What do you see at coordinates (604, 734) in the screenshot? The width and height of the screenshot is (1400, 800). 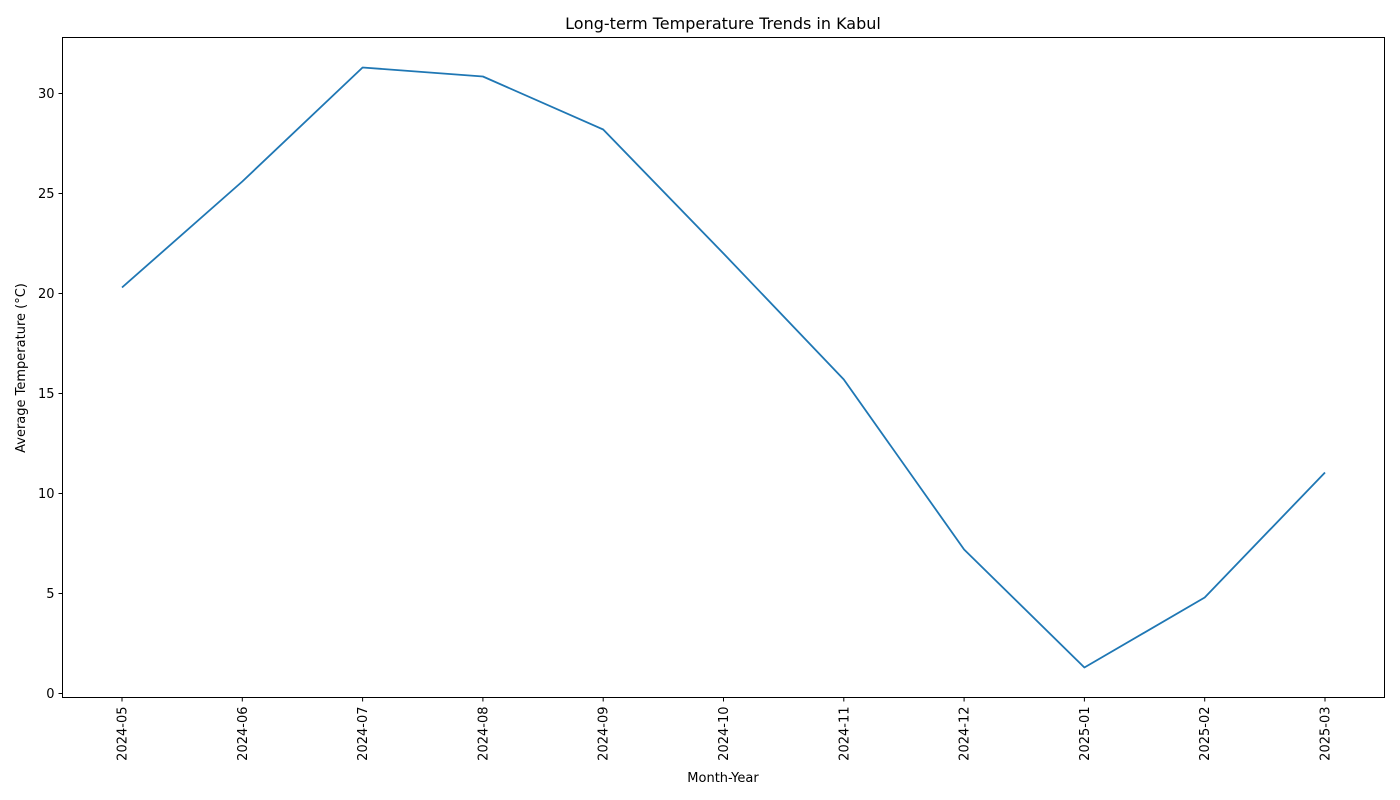 I see `x-tick-label: 2024-09` at bounding box center [604, 734].